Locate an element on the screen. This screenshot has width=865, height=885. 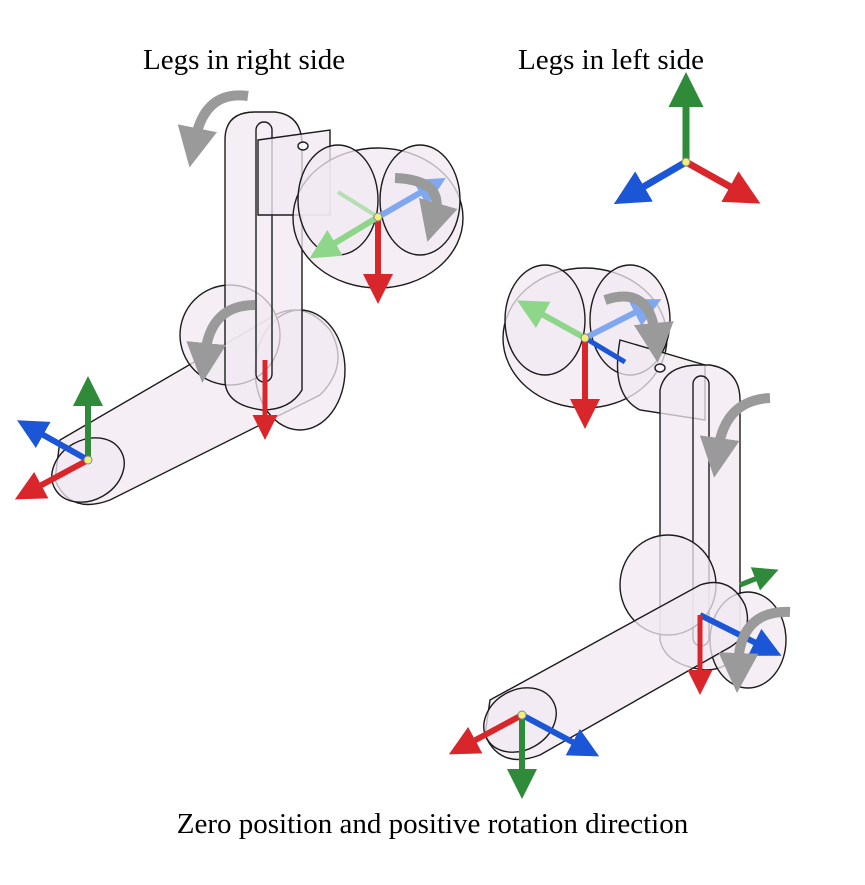
foot-end-right is located at coordinates (88, 470).